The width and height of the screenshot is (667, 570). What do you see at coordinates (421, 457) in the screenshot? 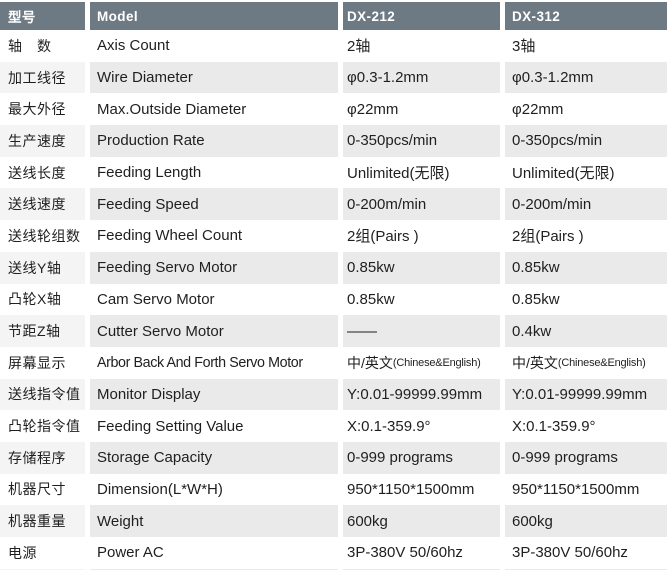
I see `spec-value-dx212: 0-999 programs` at bounding box center [421, 457].